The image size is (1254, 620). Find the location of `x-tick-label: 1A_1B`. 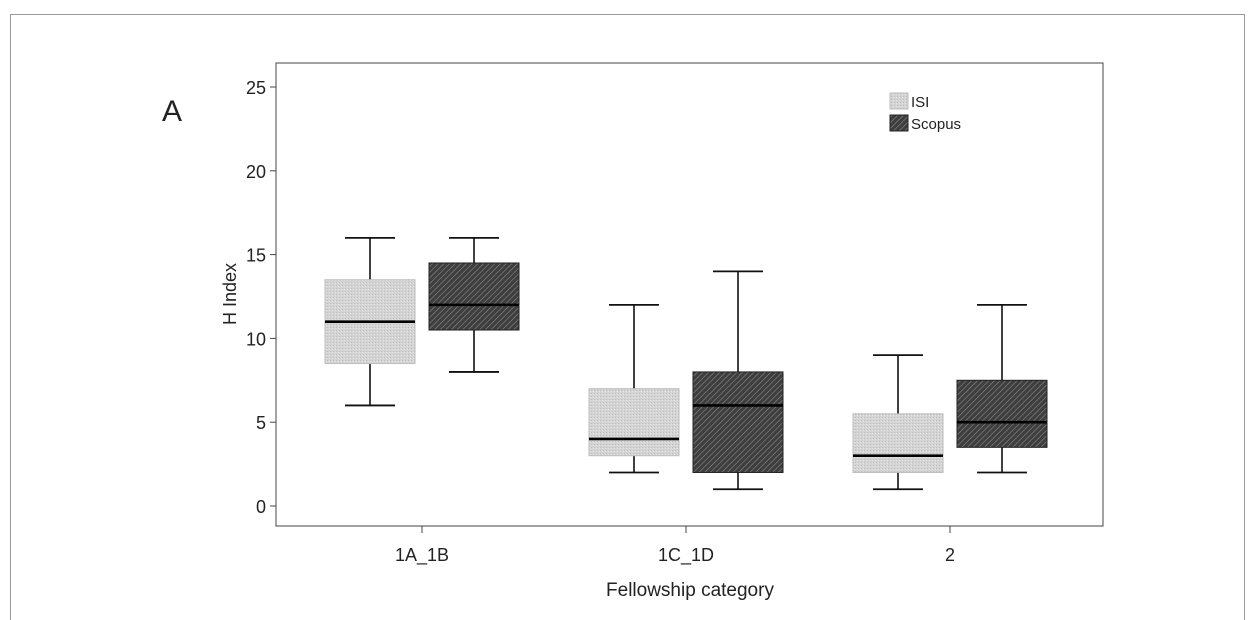

x-tick-label: 1A_1B is located at coordinates (422, 555).